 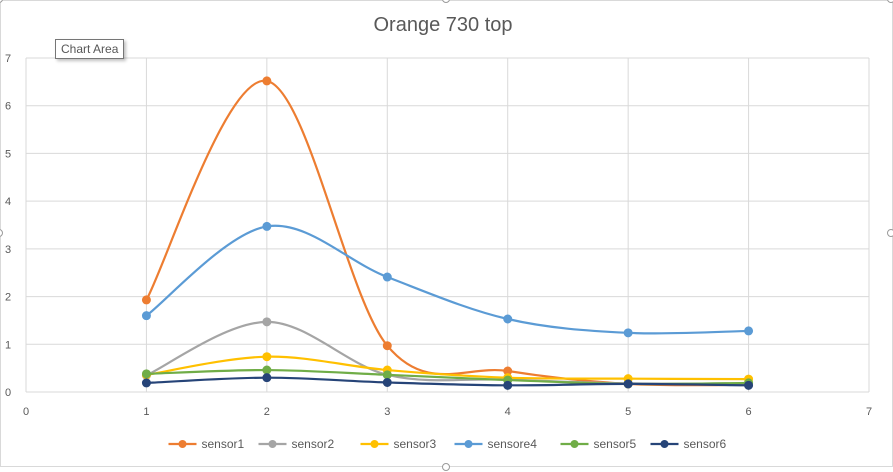 I want to click on legend-label: sensor5, so click(x=615, y=444).